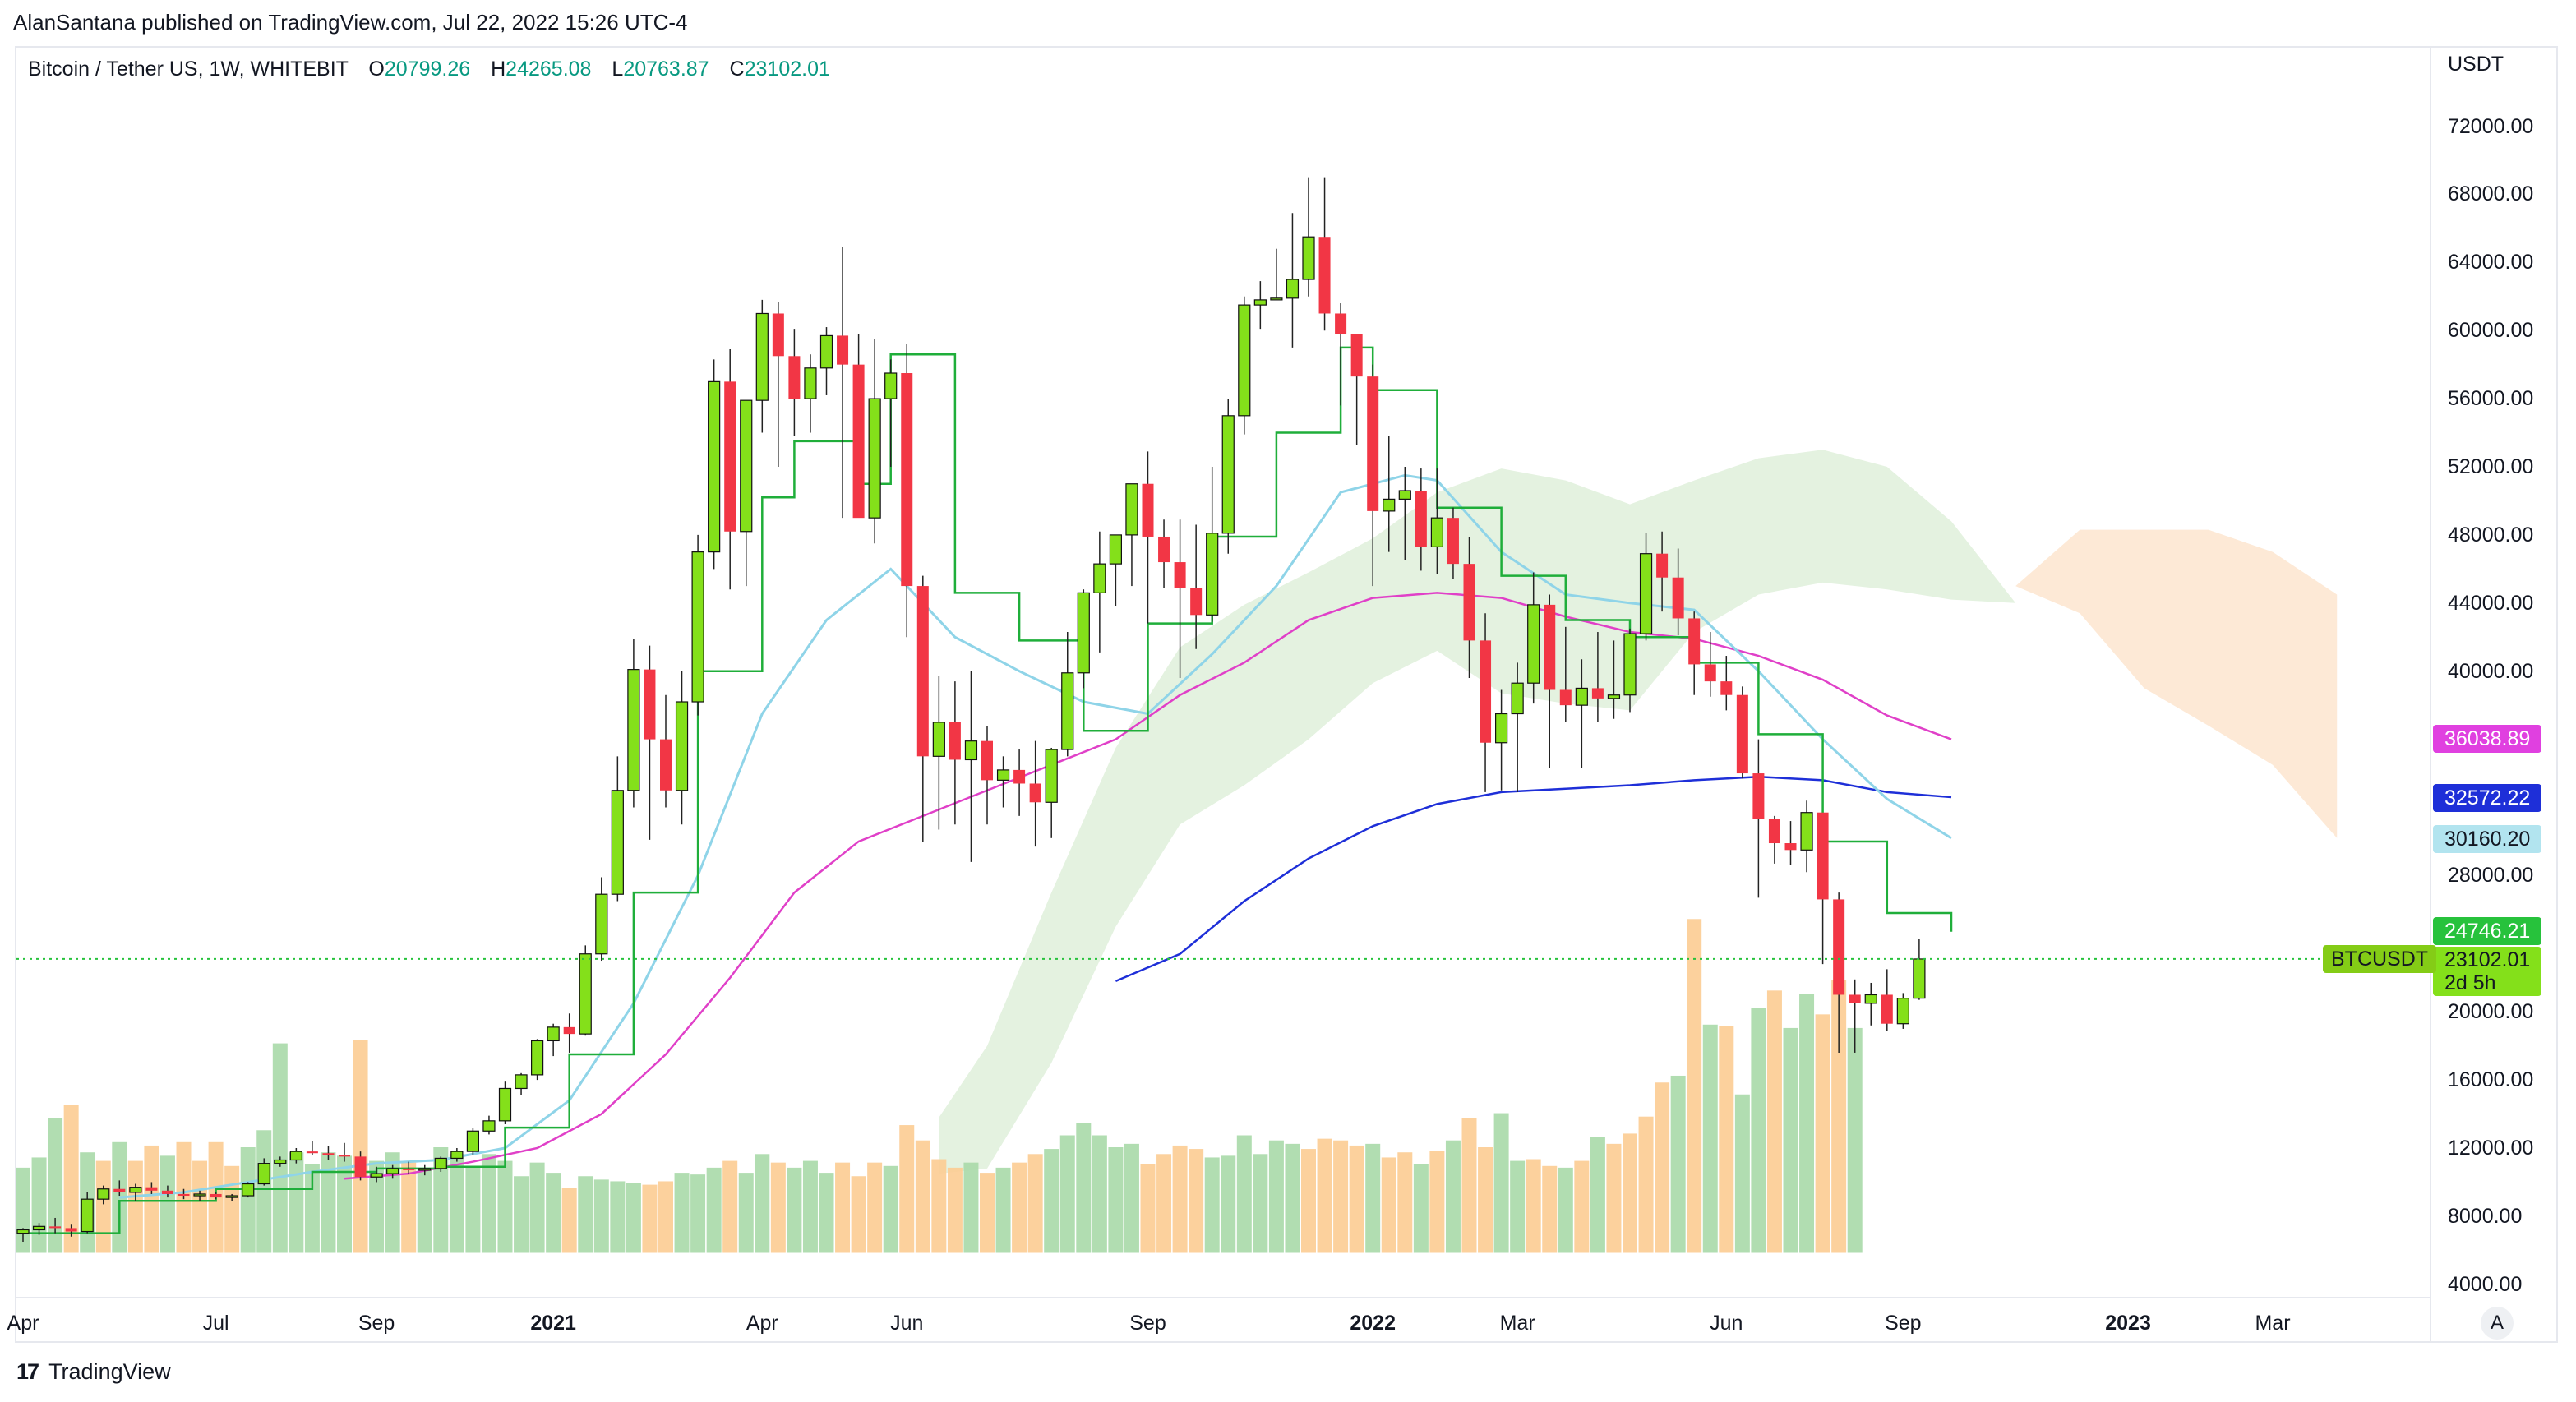 The image size is (2576, 1402). Describe the element at coordinates (787, 69) in the screenshot. I see `legend-close: 23102.01` at that location.